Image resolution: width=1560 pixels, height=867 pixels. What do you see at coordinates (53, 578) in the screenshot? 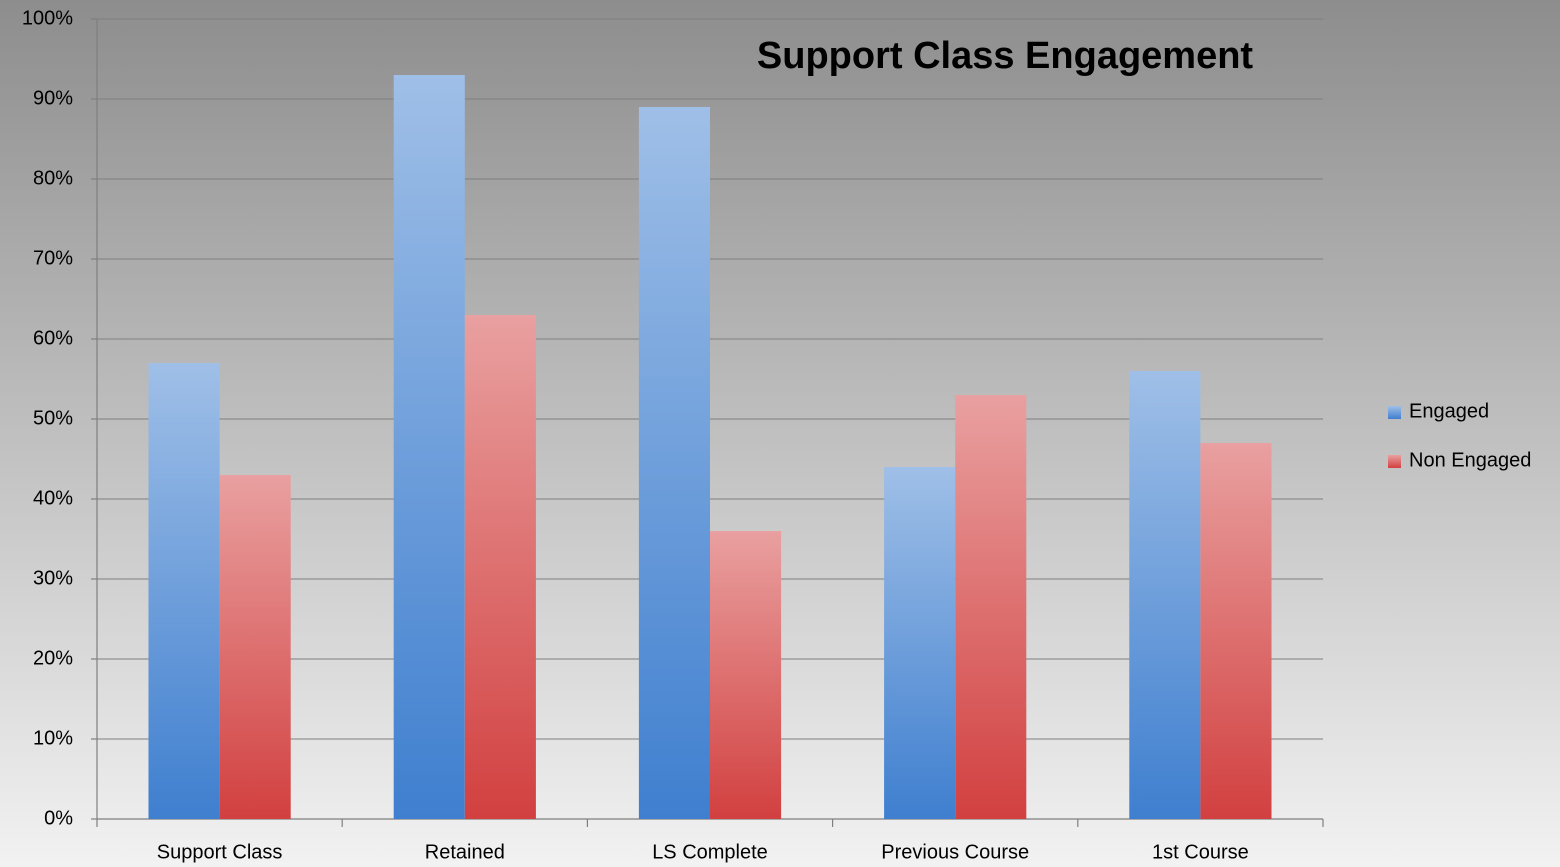
I see `y-tick-label: 30%` at bounding box center [53, 578].